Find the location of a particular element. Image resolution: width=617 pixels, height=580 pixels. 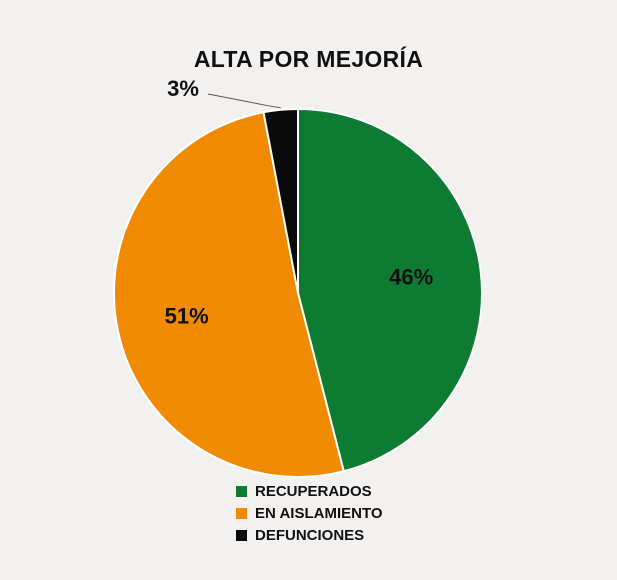

chart-legend: RECUPERADOS EN AISLAMIENTO DEFUNCIONES is located at coordinates (309, 513).